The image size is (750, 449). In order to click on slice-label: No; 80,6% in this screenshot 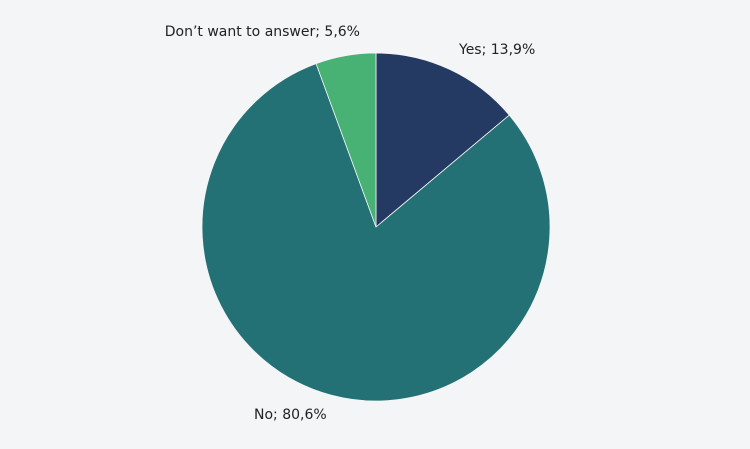, I will do `click(290, 415)`.